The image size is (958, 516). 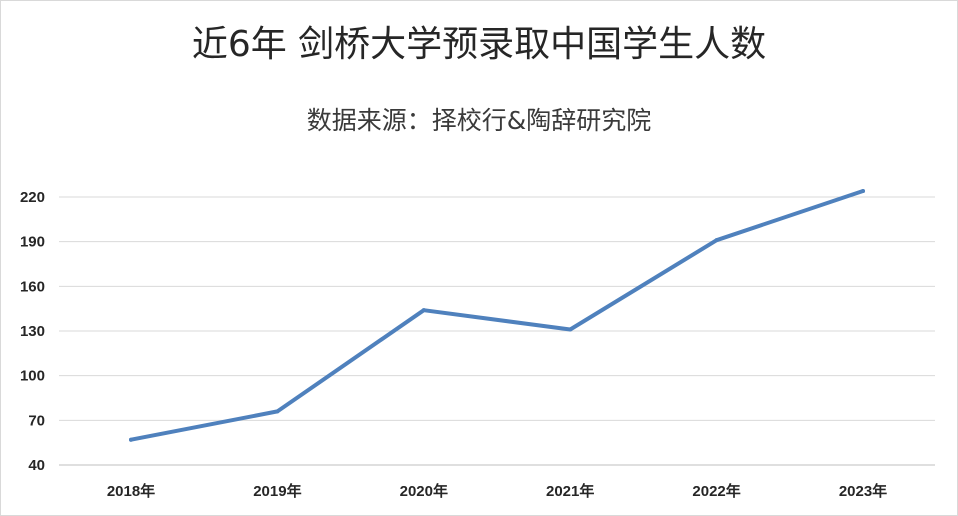 I want to click on x-tick-label: 2022年, so click(x=716, y=491).